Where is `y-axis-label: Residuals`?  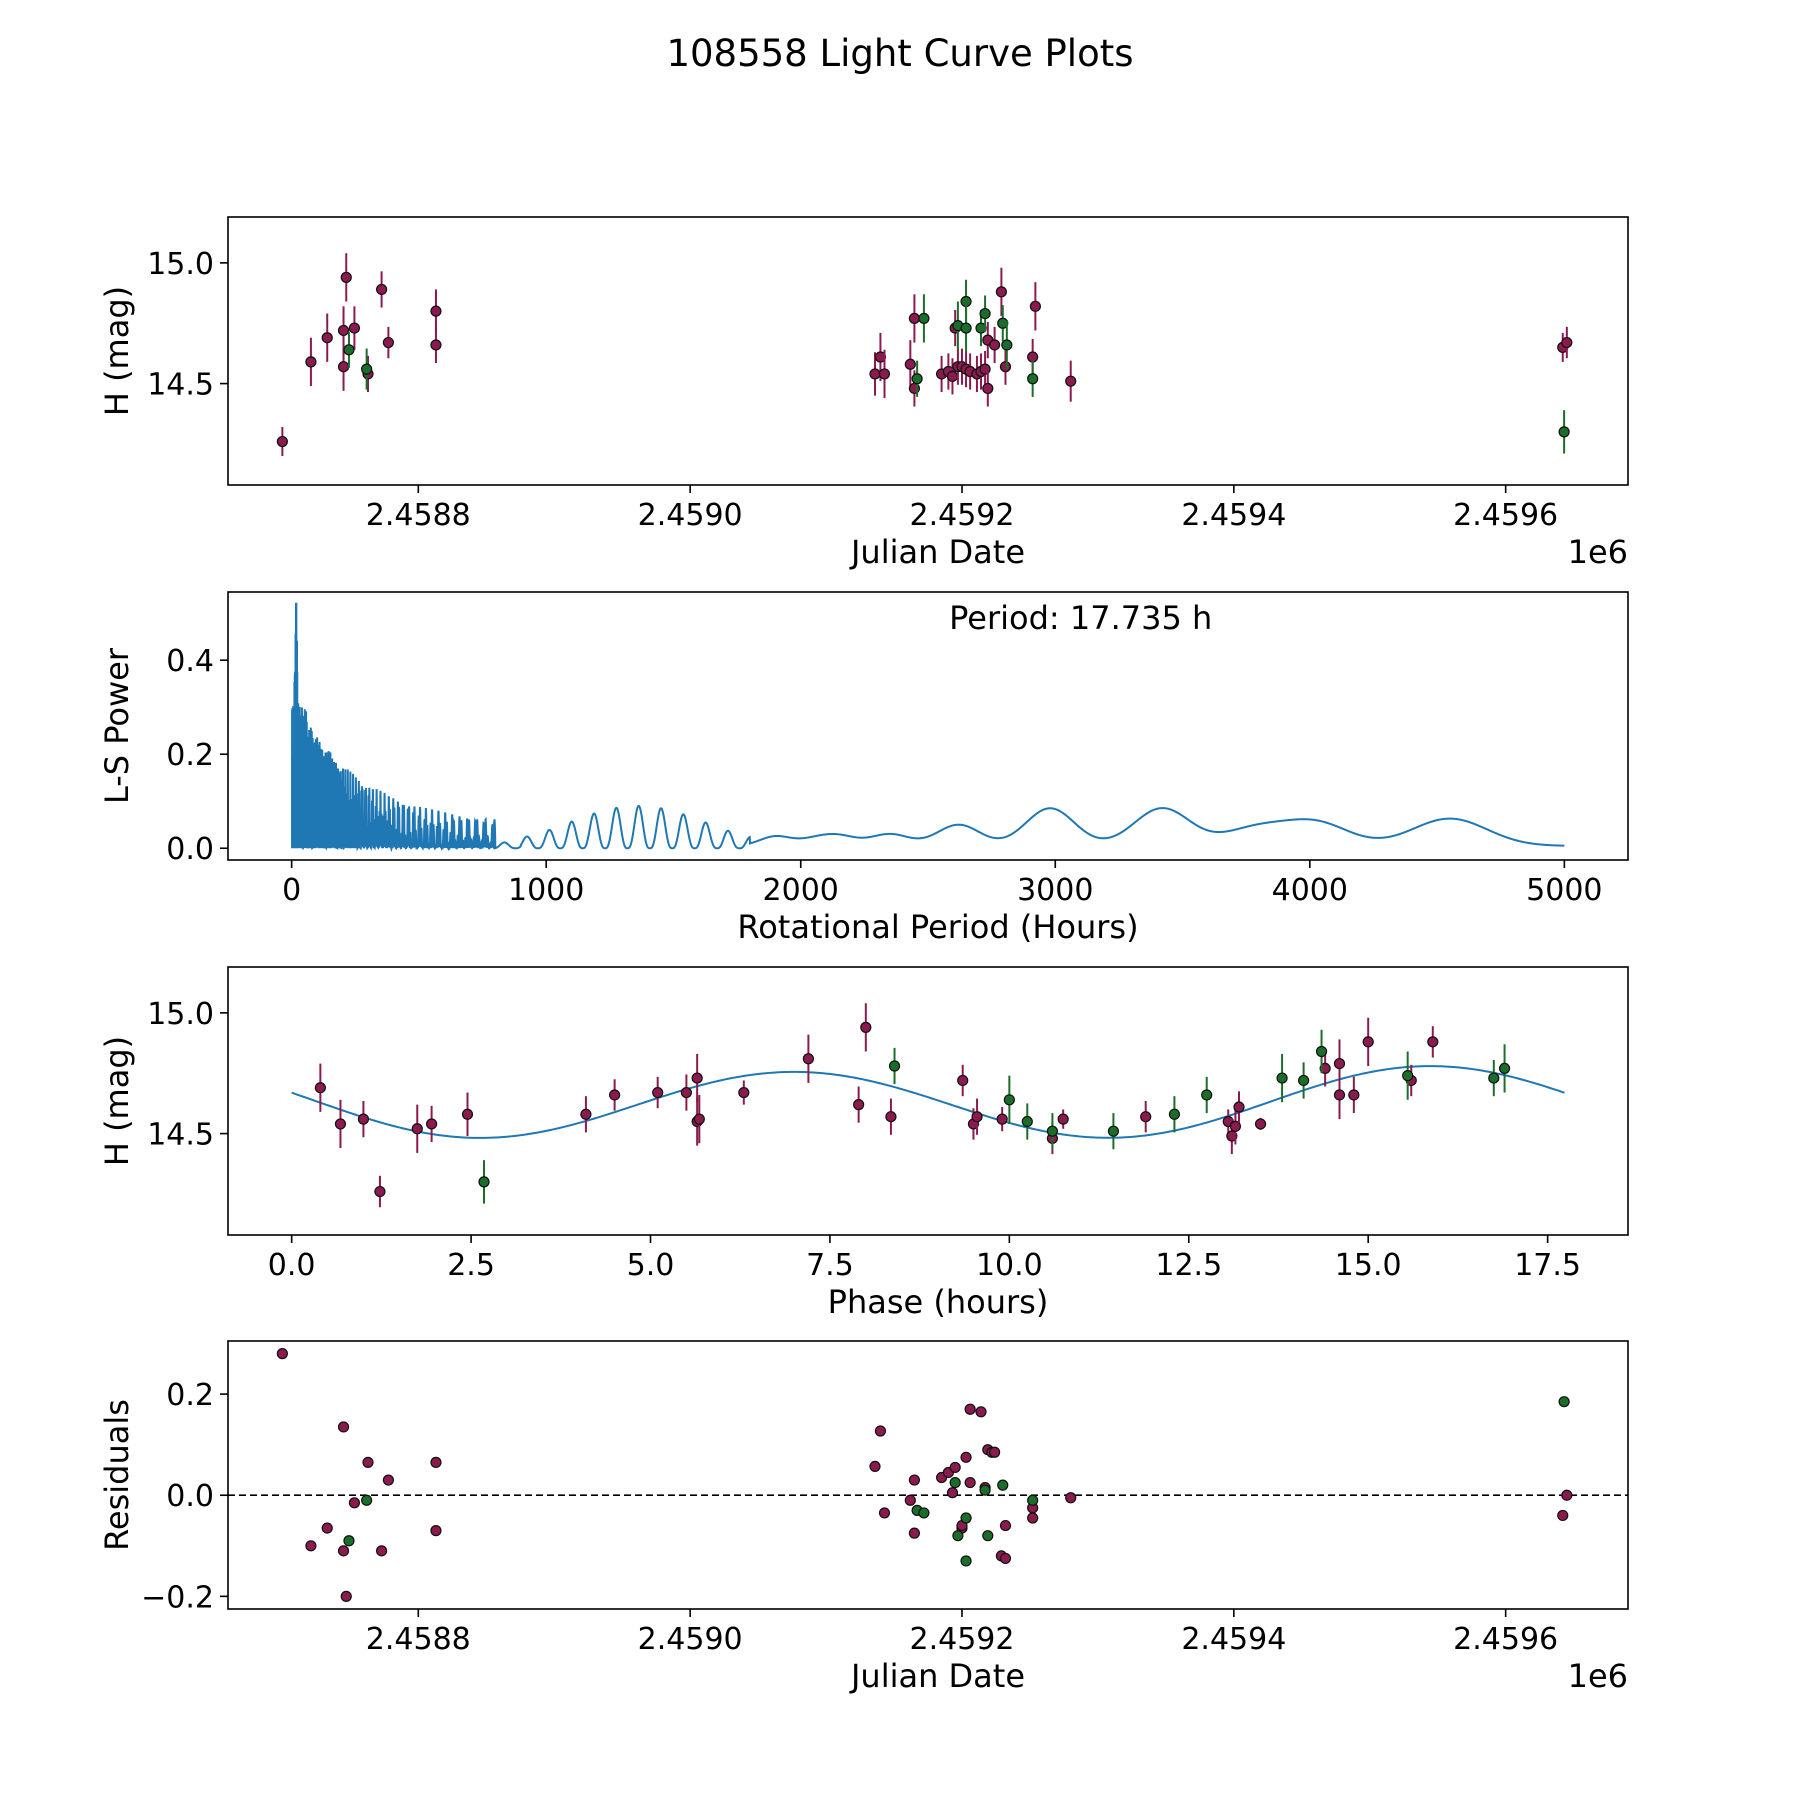 y-axis-label: Residuals is located at coordinates (117, 1475).